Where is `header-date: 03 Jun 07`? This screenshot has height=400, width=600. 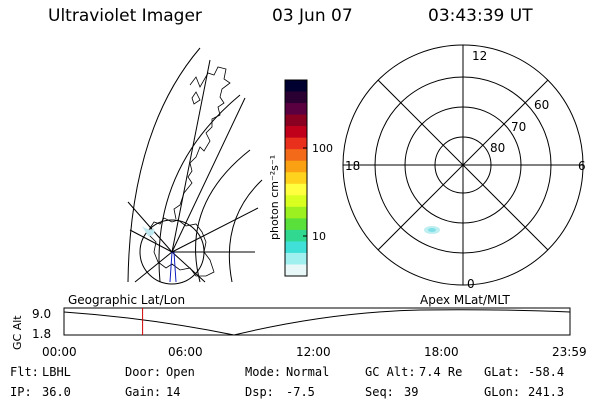 header-date: 03 Jun 07 is located at coordinates (312, 16).